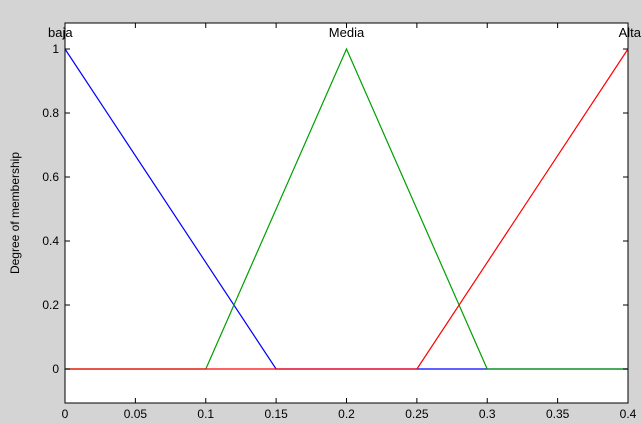  I want to click on mf-label-alta: Alta, so click(630, 32).